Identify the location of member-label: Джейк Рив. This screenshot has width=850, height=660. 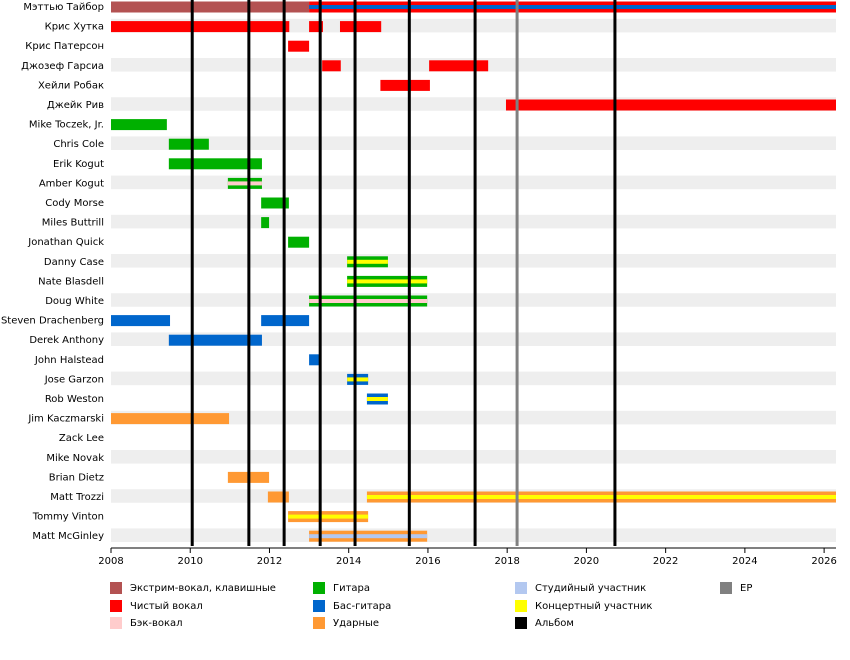
(75, 105).